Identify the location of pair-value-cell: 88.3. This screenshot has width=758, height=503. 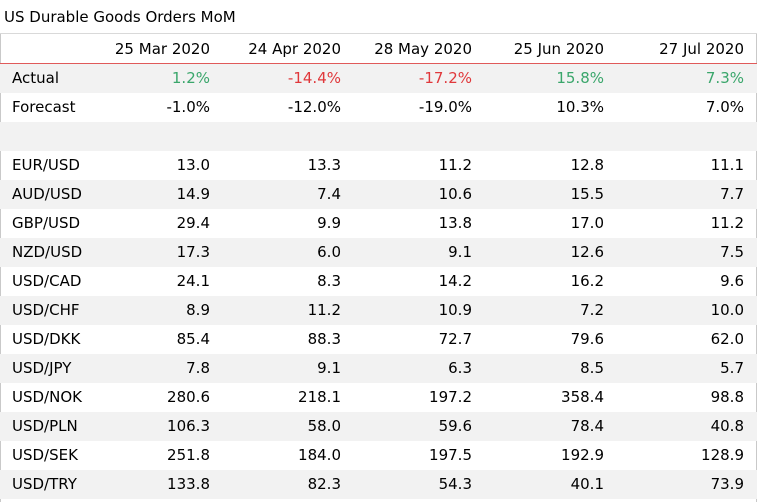
(324, 339).